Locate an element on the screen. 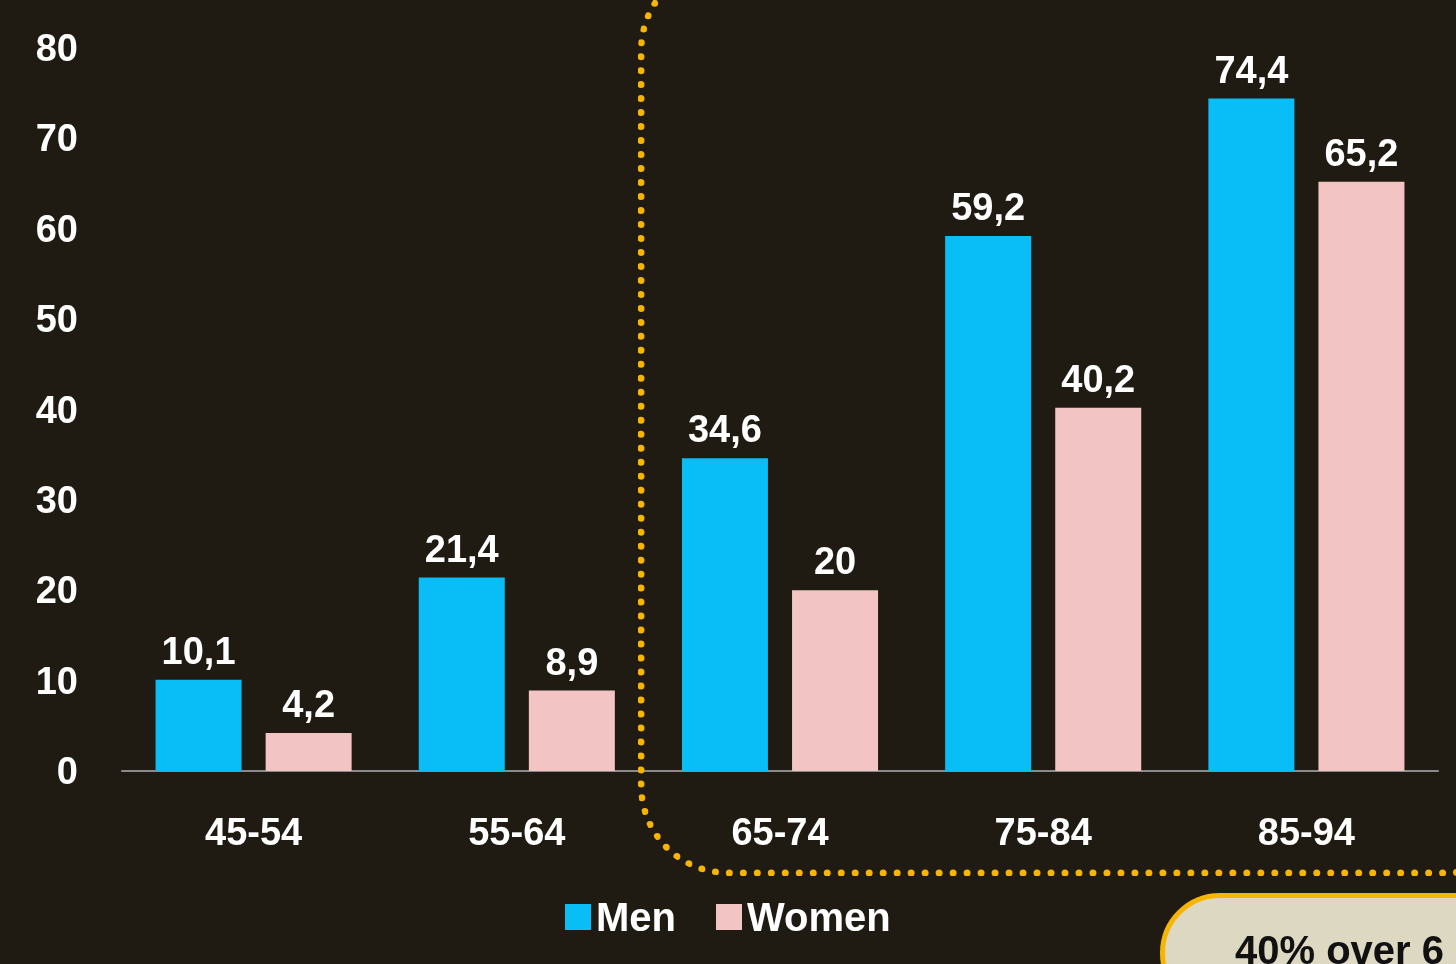  data-label: 40,2 is located at coordinates (1098, 378).